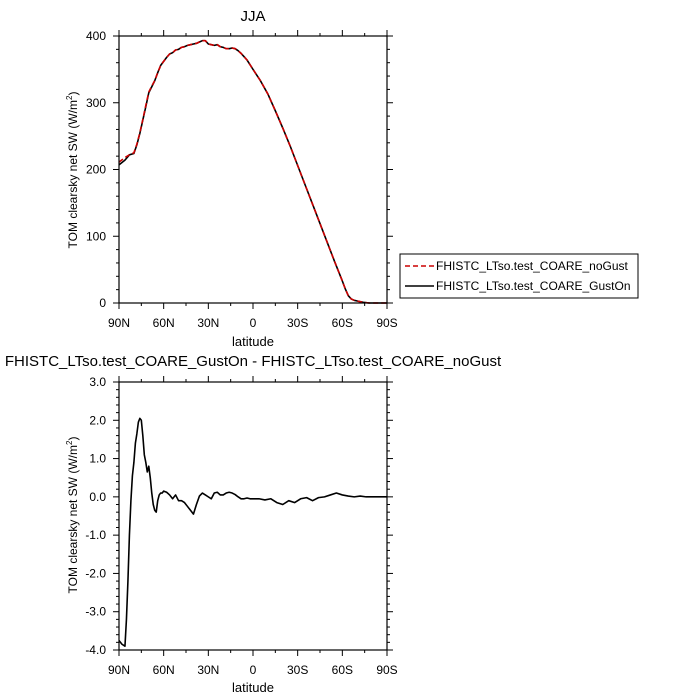  Describe the element at coordinates (297, 670) in the screenshot. I see `bottom-x-tick-label: 30S` at that location.